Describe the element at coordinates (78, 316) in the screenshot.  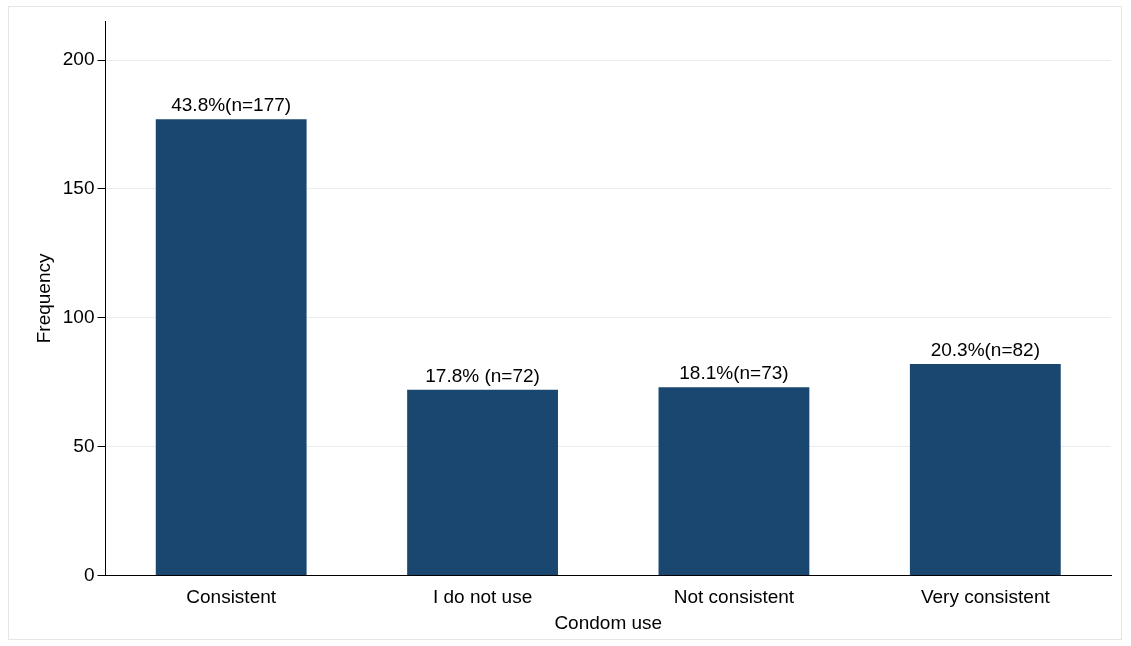
I see `y-tick-label: 100` at that location.